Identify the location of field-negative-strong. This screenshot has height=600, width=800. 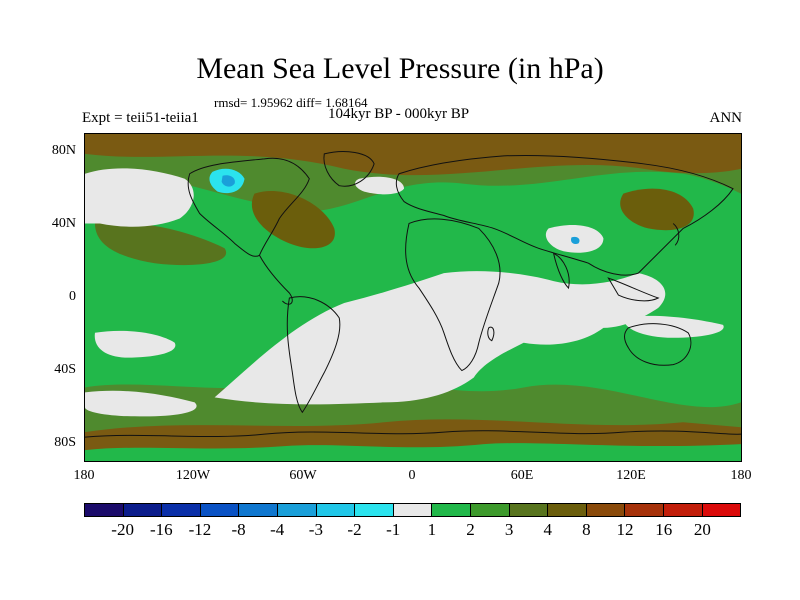
(228, 181).